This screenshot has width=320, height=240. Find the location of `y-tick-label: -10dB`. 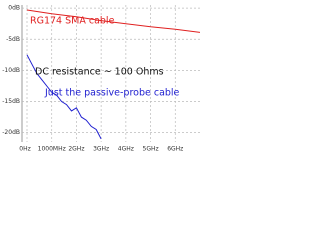

y-tick-label: -10dB is located at coordinates (11, 70).